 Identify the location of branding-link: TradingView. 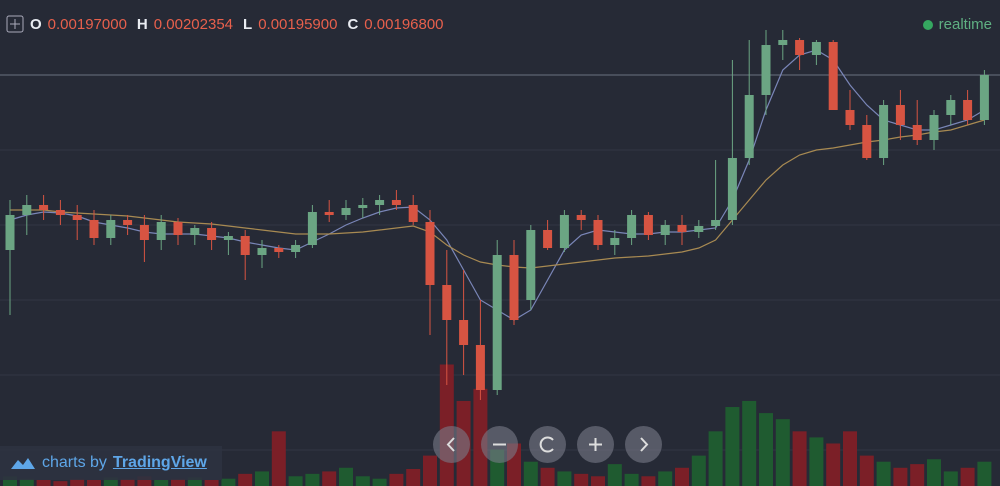
(159, 462).